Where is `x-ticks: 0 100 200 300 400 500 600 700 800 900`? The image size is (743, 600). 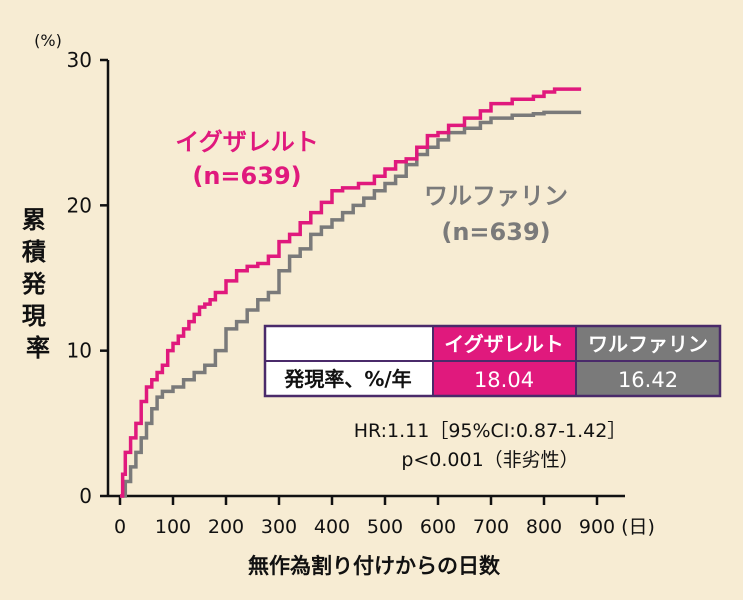
x-ticks: 0 100 200 300 400 500 600 700 800 900 is located at coordinates (364, 517).